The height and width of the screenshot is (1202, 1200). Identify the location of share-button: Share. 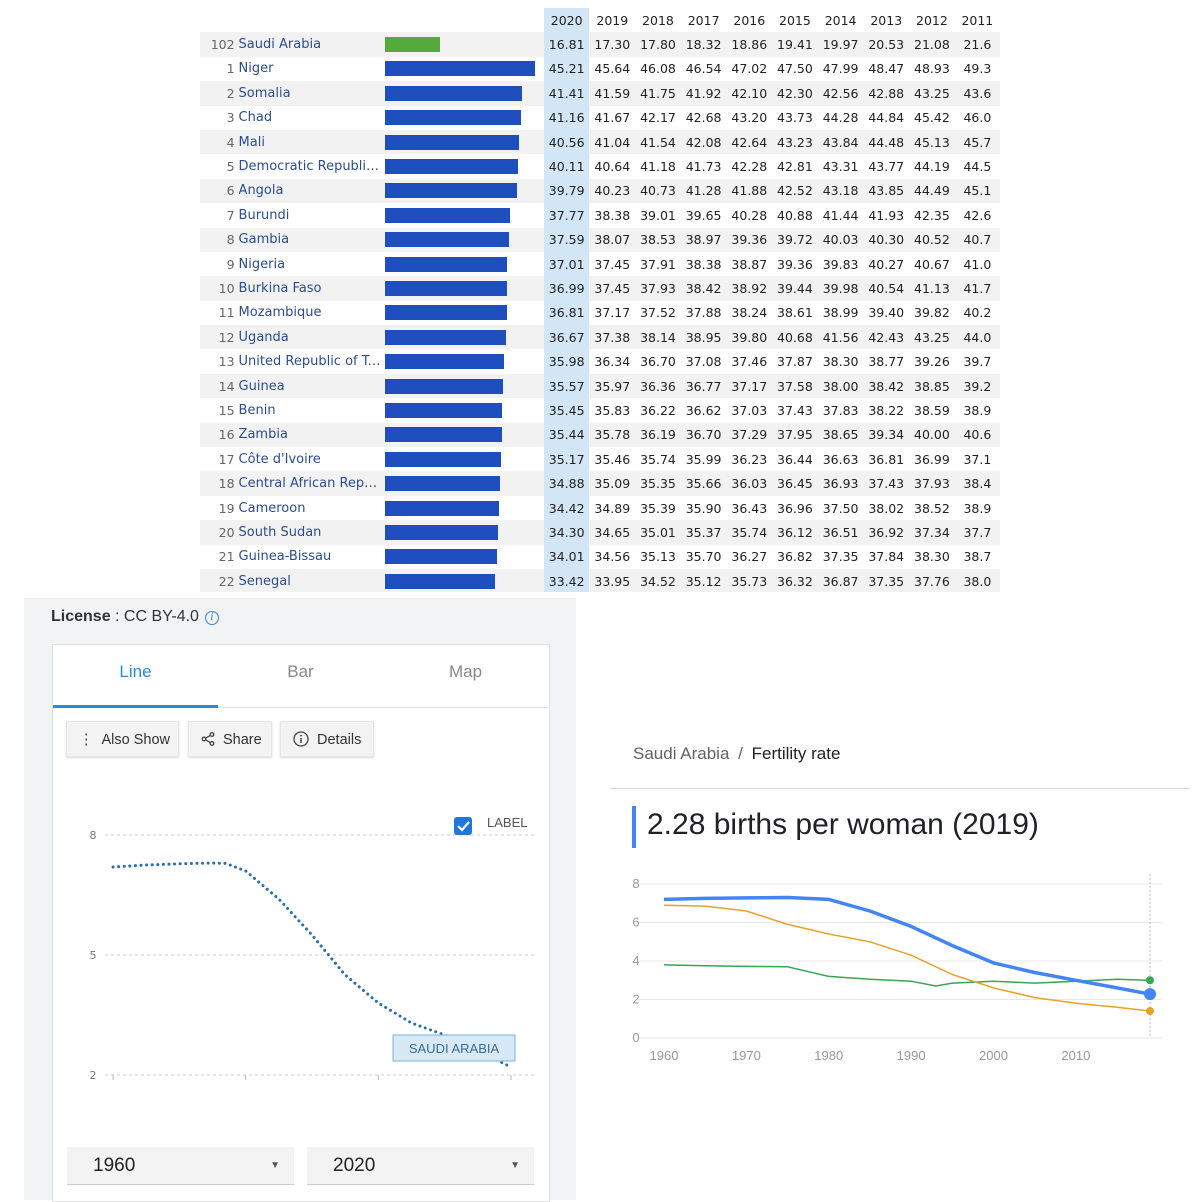
(230, 739).